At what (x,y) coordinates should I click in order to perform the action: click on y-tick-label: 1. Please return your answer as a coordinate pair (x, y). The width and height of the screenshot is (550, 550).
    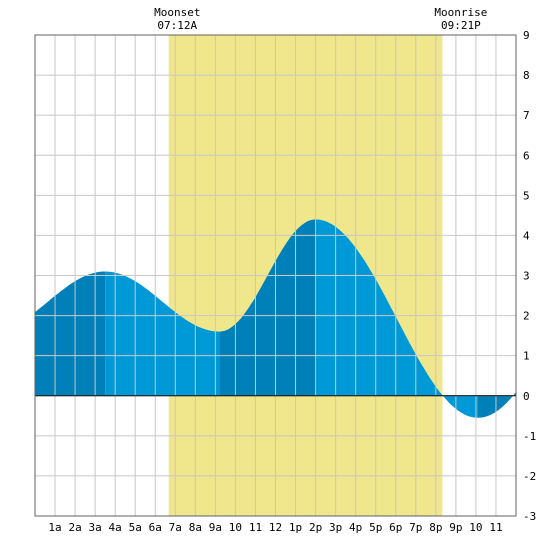
    Looking at the image, I should click on (526, 356).